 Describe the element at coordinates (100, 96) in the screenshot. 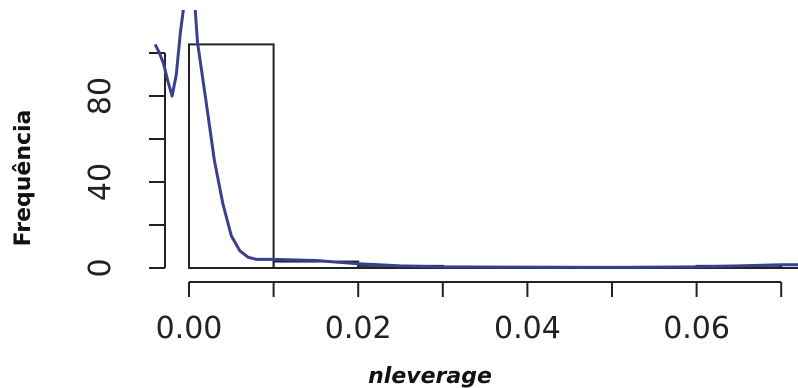

I see `y-tick-label: 80` at that location.